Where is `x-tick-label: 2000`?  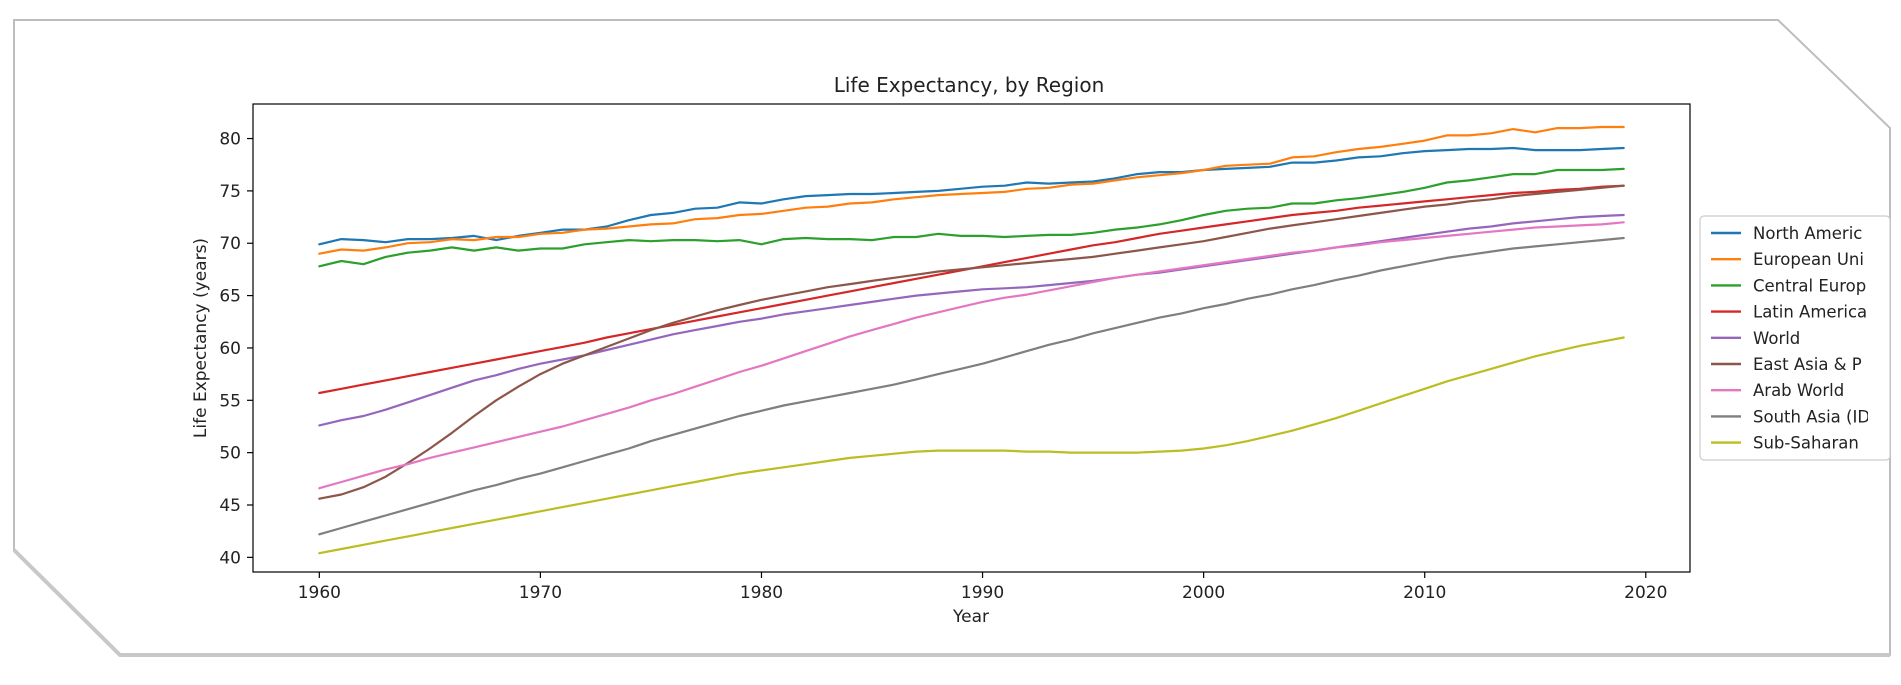 x-tick-label: 2000 is located at coordinates (1203, 593).